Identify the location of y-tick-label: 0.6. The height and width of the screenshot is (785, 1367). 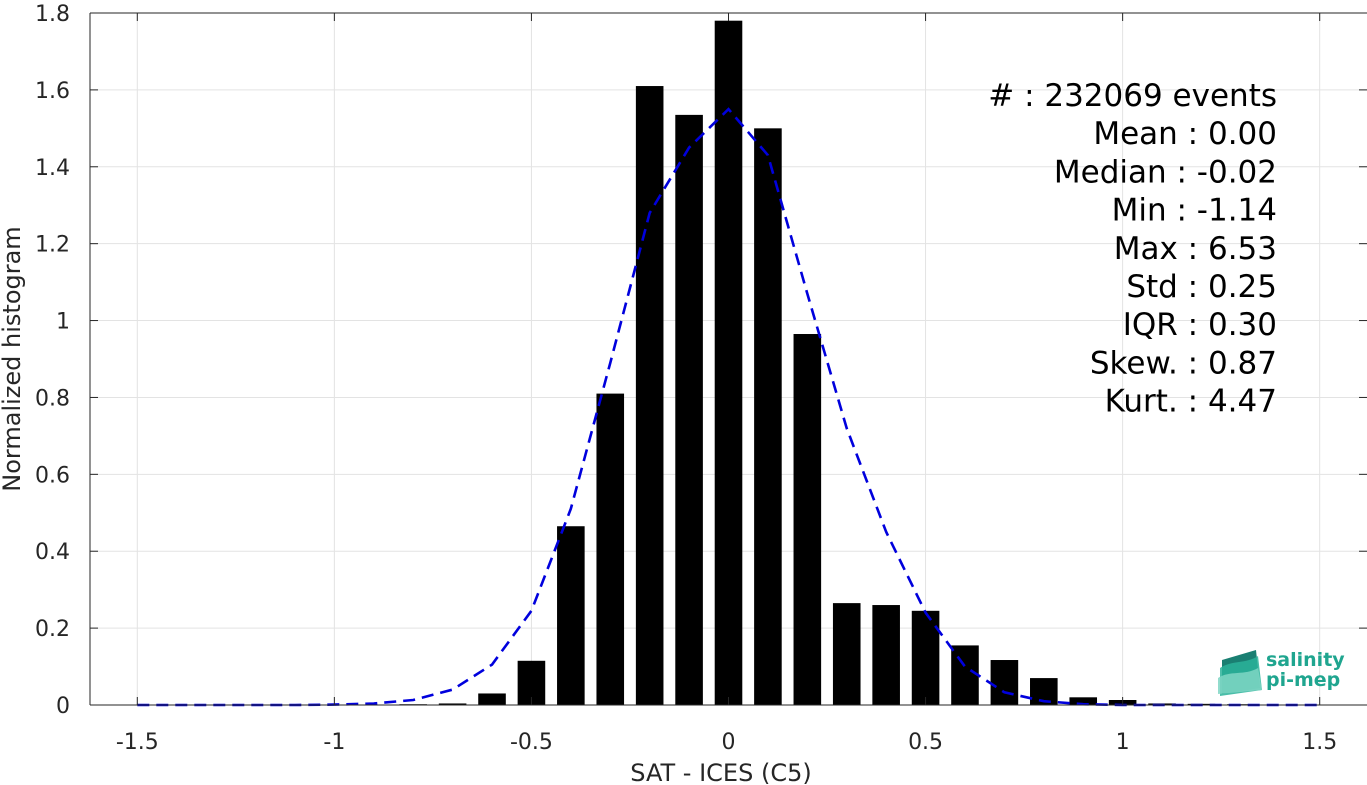
(52, 475).